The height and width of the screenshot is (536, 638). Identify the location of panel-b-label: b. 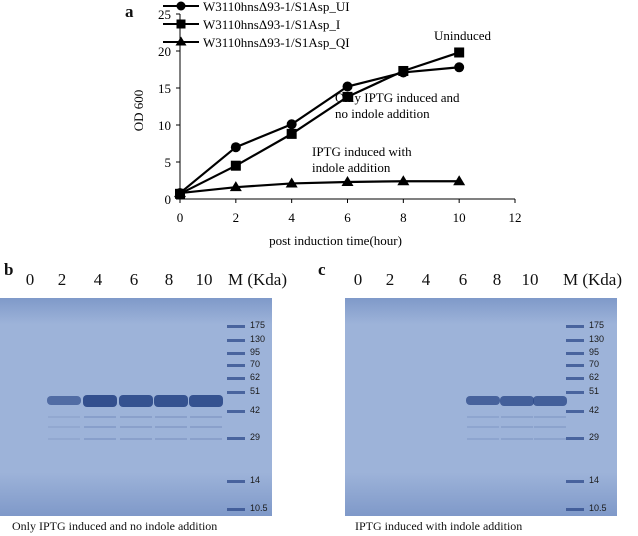
(9, 269).